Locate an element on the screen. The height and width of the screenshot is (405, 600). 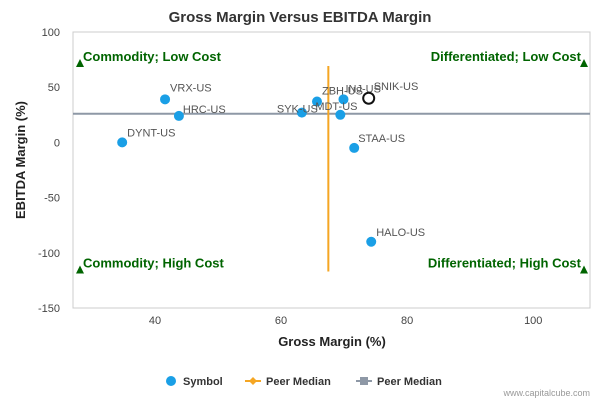
credit-text: www.capitalcube.com is located at coordinates (546, 393).